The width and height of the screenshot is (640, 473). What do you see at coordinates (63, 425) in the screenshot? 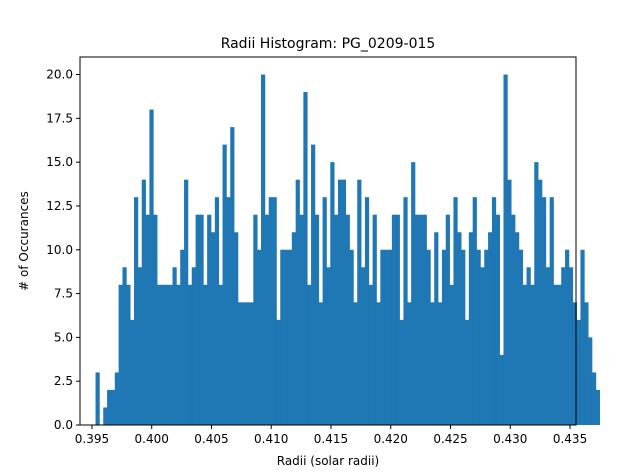
I see `y-tick-label: 0.0` at bounding box center [63, 425].